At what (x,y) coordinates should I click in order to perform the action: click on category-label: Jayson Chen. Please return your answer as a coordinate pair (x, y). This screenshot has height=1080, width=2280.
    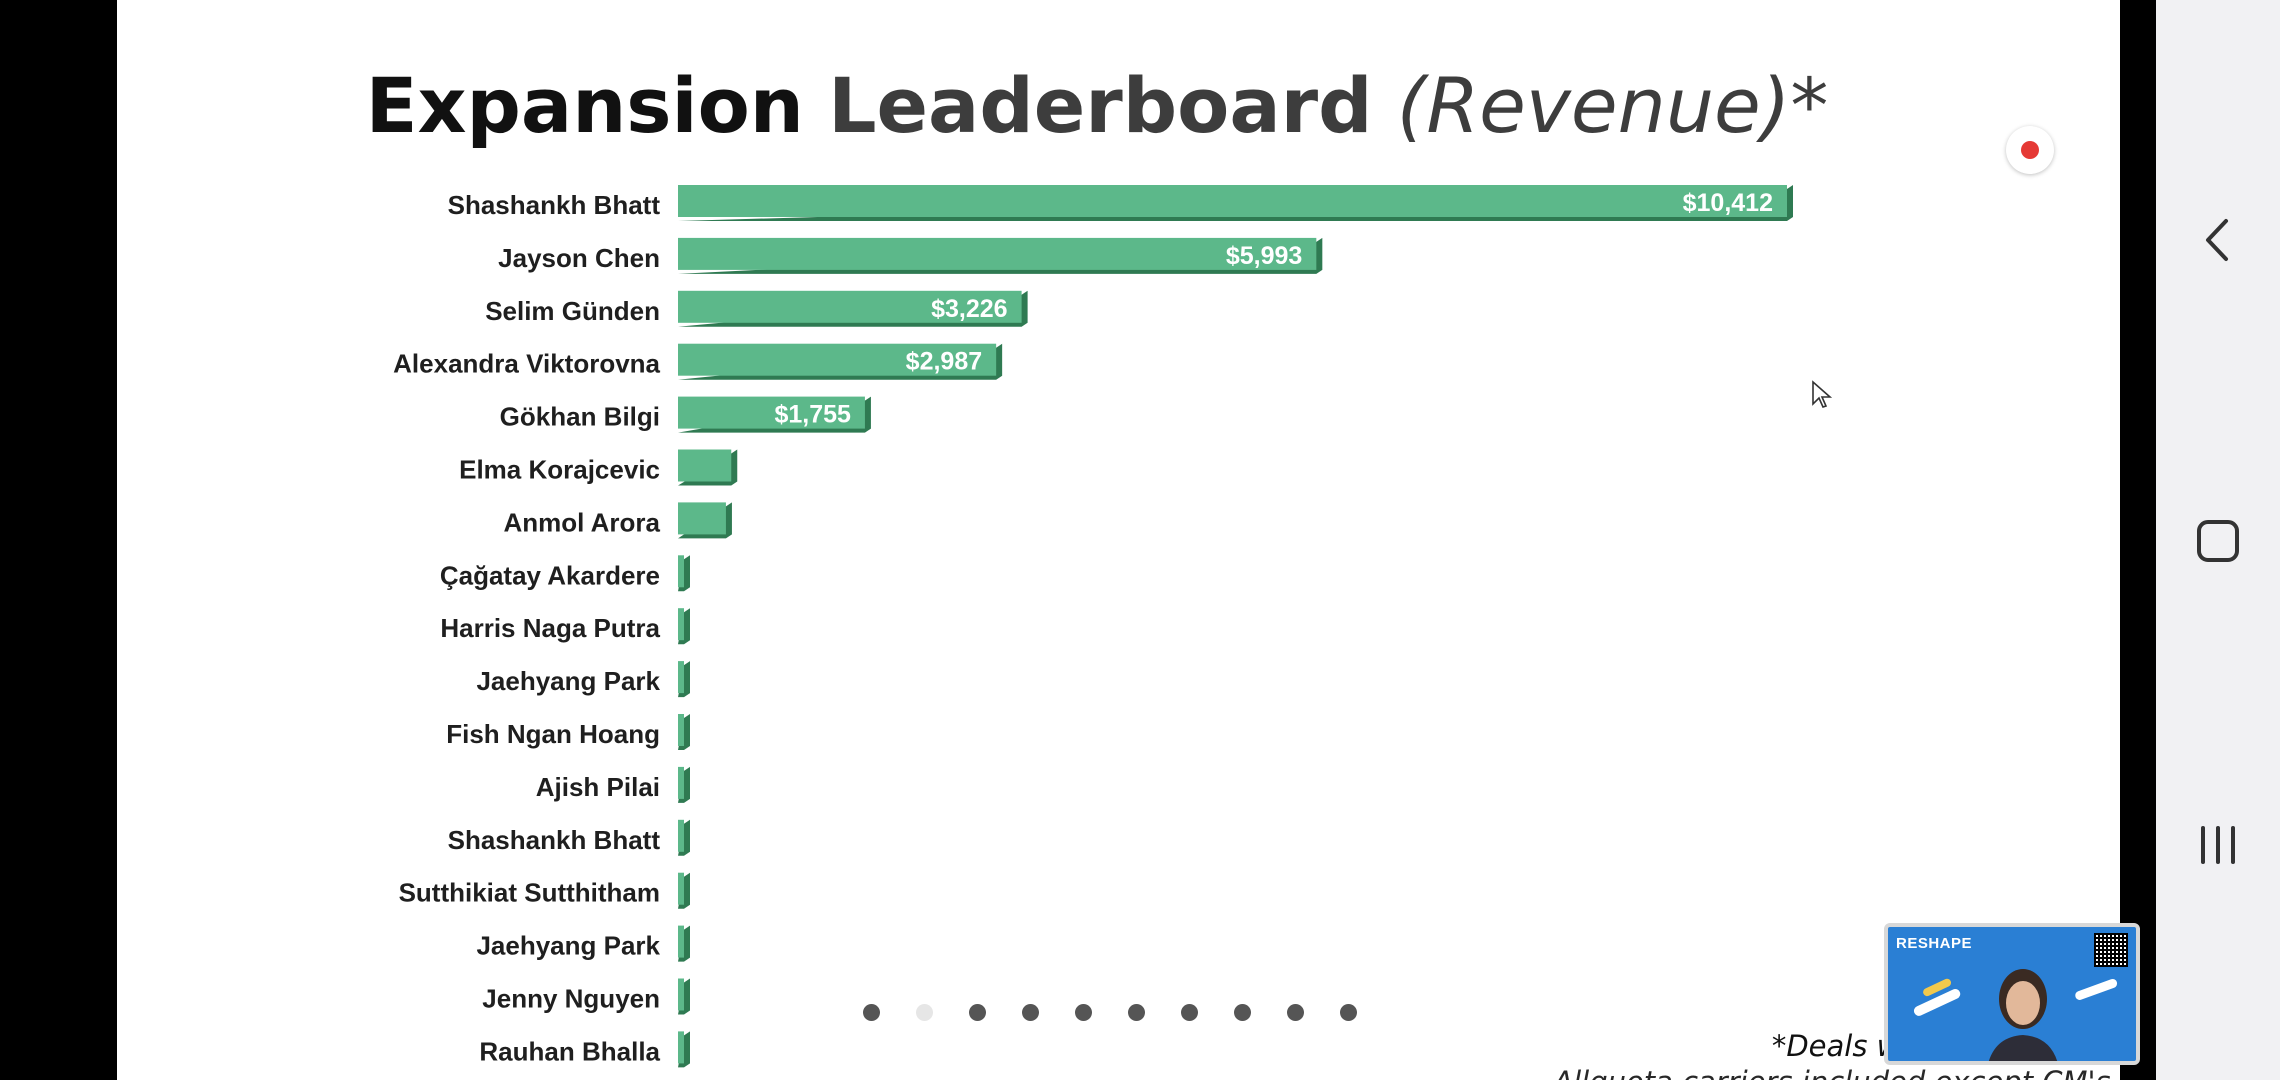
    Looking at the image, I should click on (579, 258).